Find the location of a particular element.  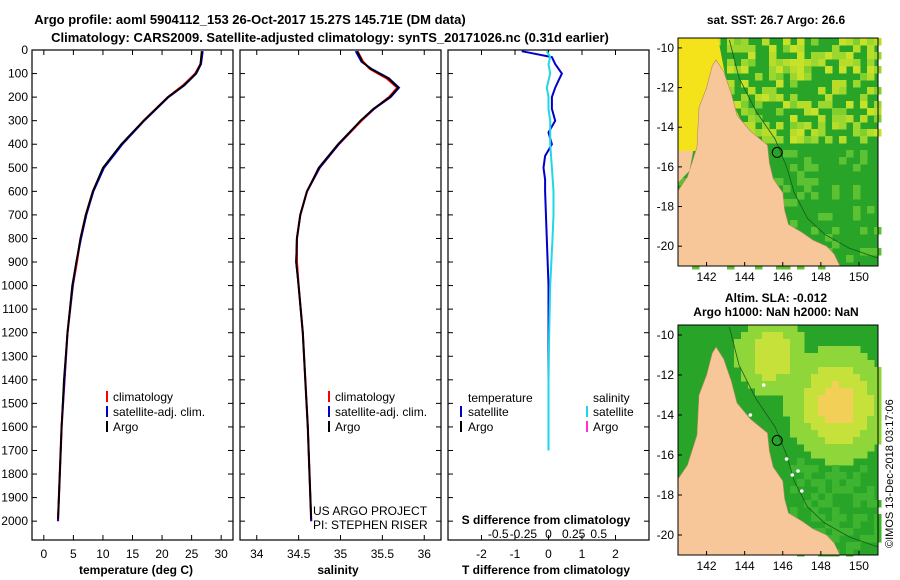

x-tick-label: 5 is located at coordinates (73, 554).